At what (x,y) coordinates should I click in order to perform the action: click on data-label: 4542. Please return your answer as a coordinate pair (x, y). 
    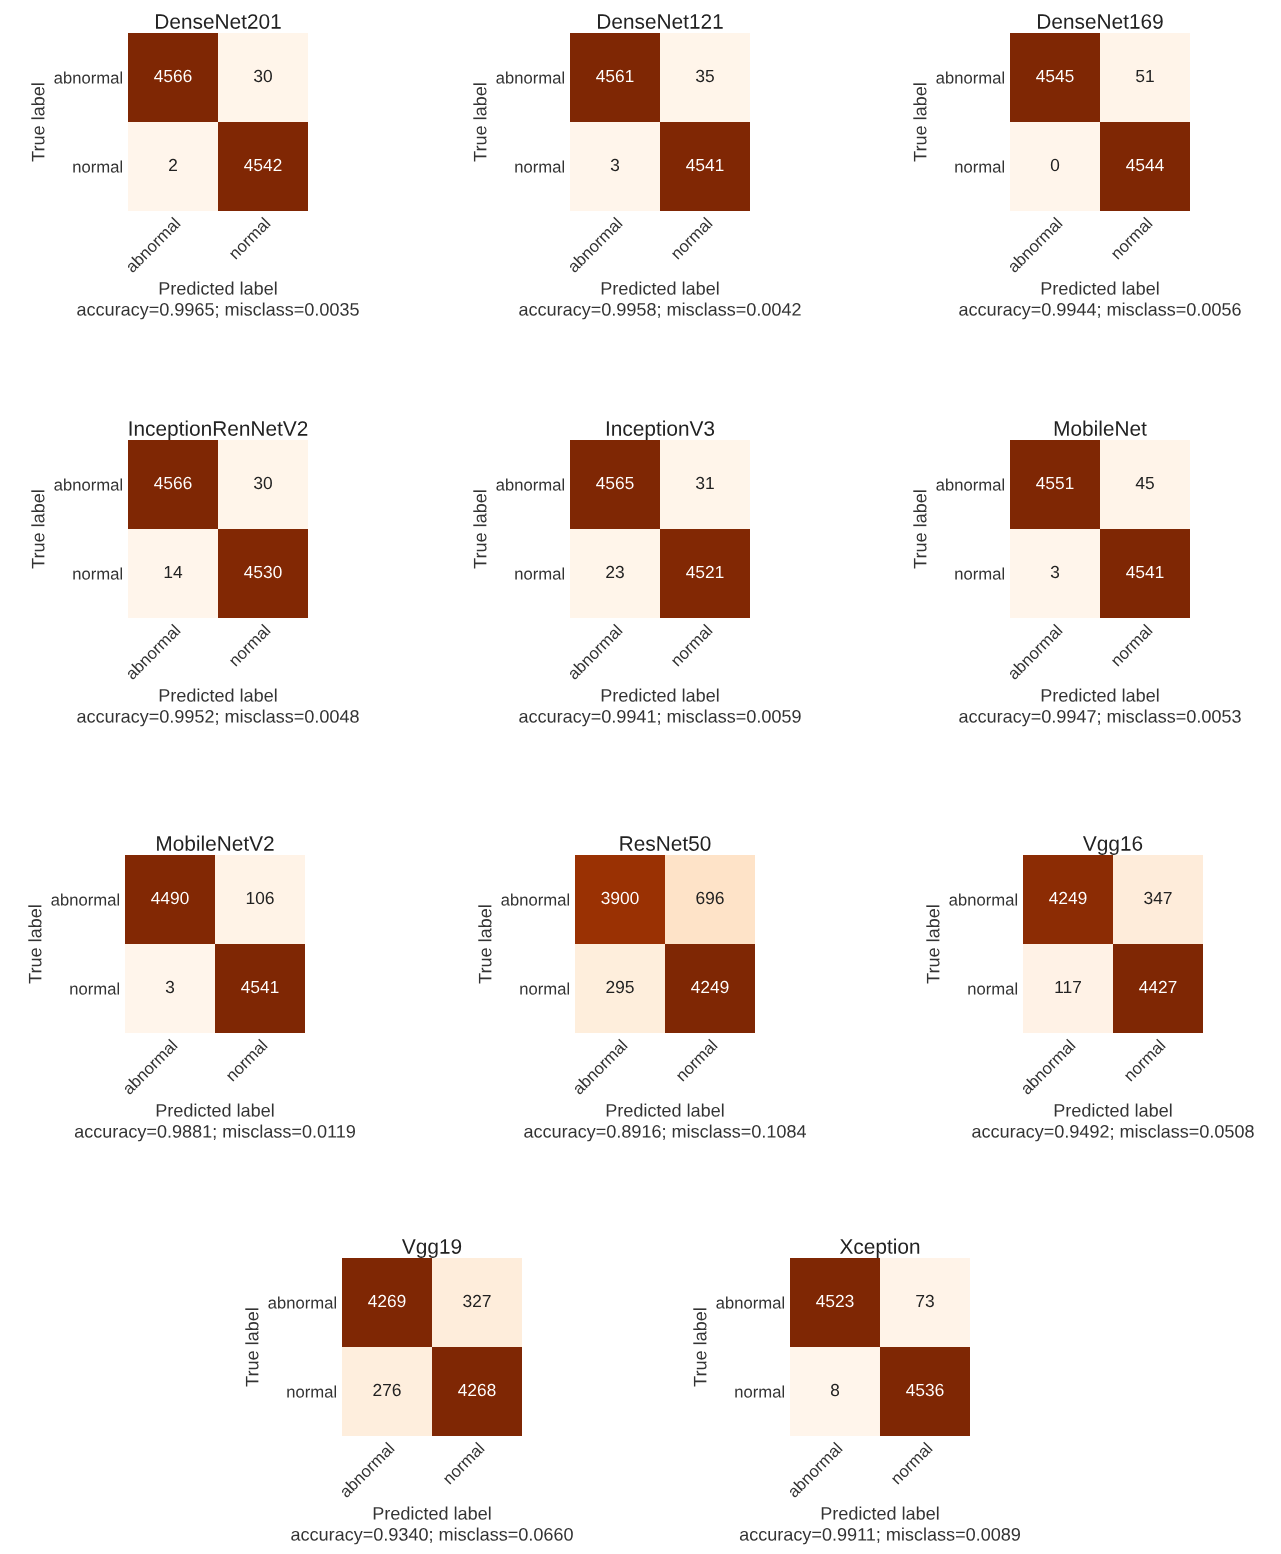
    Looking at the image, I should click on (263, 165).